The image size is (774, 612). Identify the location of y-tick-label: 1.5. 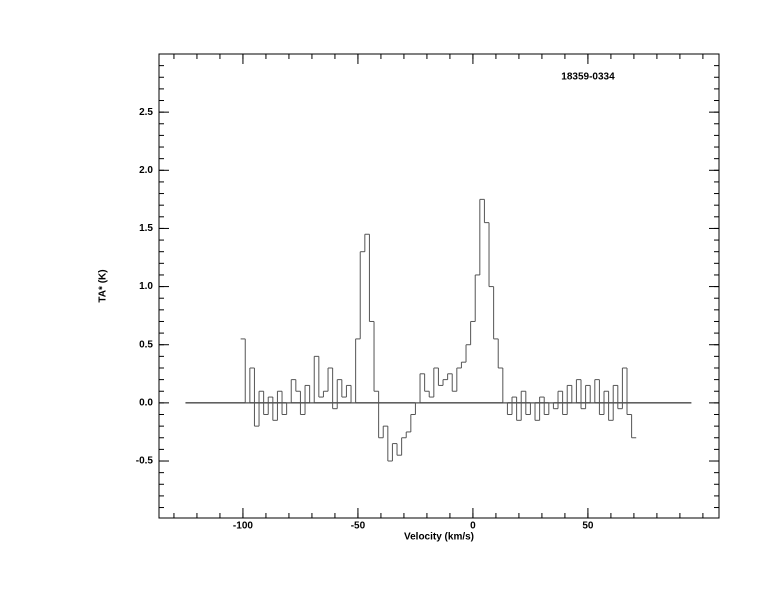
(146, 228).